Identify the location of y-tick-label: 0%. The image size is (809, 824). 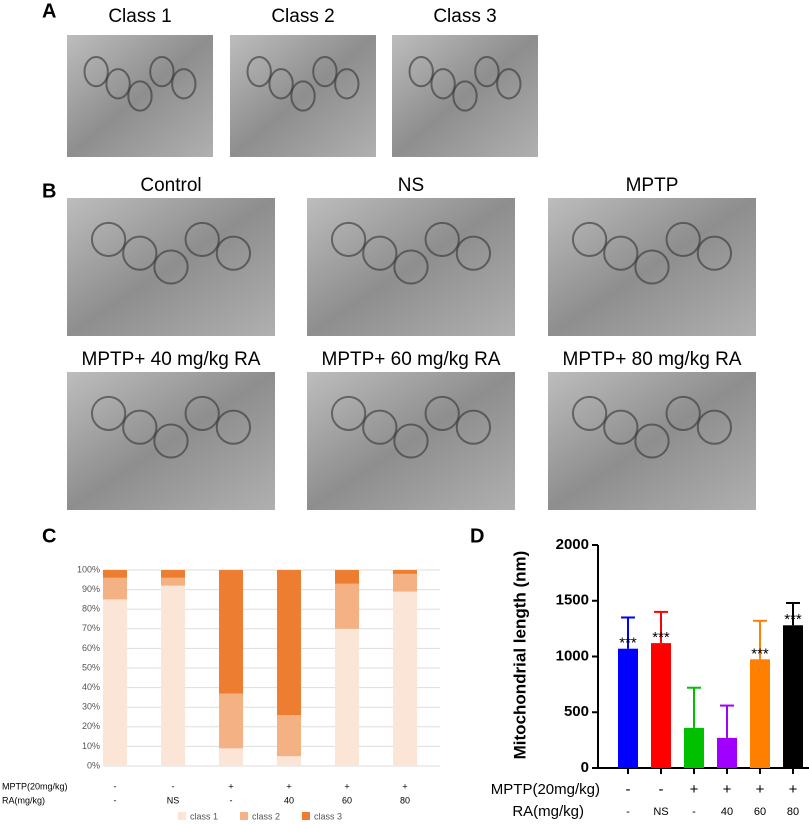
(93, 765).